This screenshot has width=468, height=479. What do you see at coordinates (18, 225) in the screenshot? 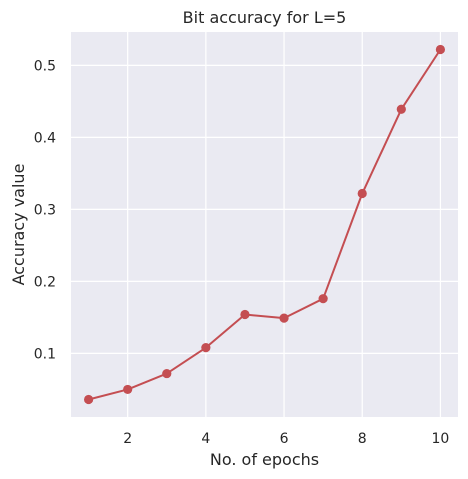
I see `y-axis-label: Accuracy value` at bounding box center [18, 225].